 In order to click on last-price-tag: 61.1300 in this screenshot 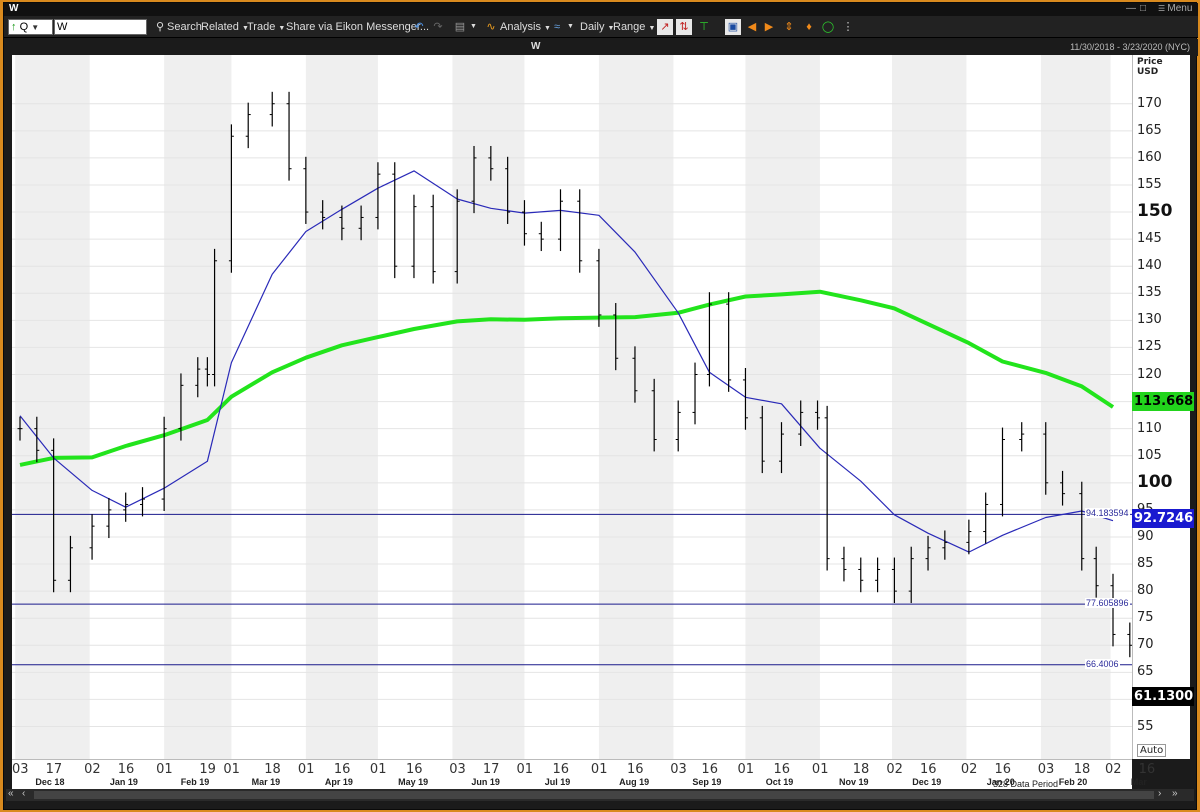, I will do `click(1163, 696)`.